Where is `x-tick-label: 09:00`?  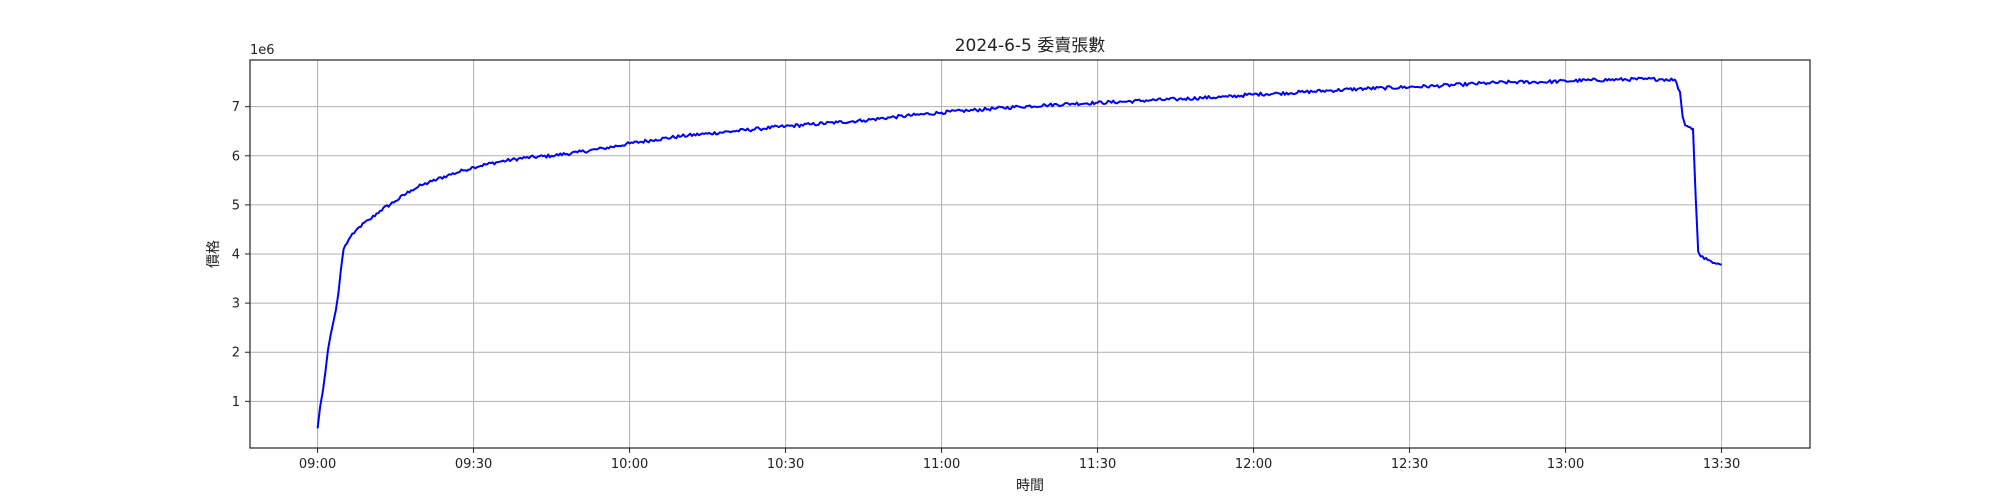 x-tick-label: 09:00 is located at coordinates (317, 464).